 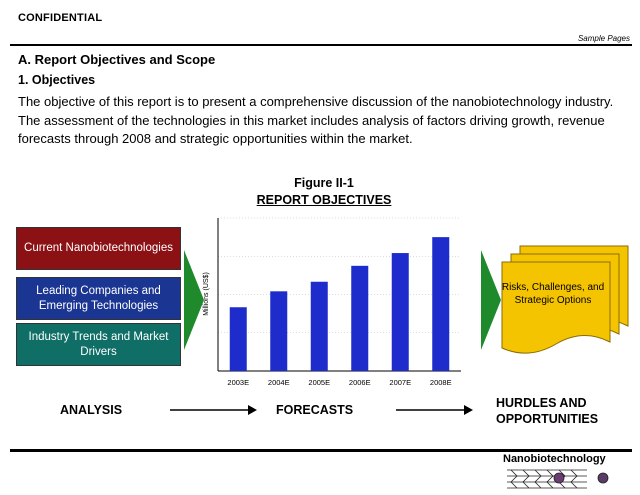 What do you see at coordinates (324, 200) in the screenshot?
I see `figure-title: REPORT OBJECTIVES` at bounding box center [324, 200].